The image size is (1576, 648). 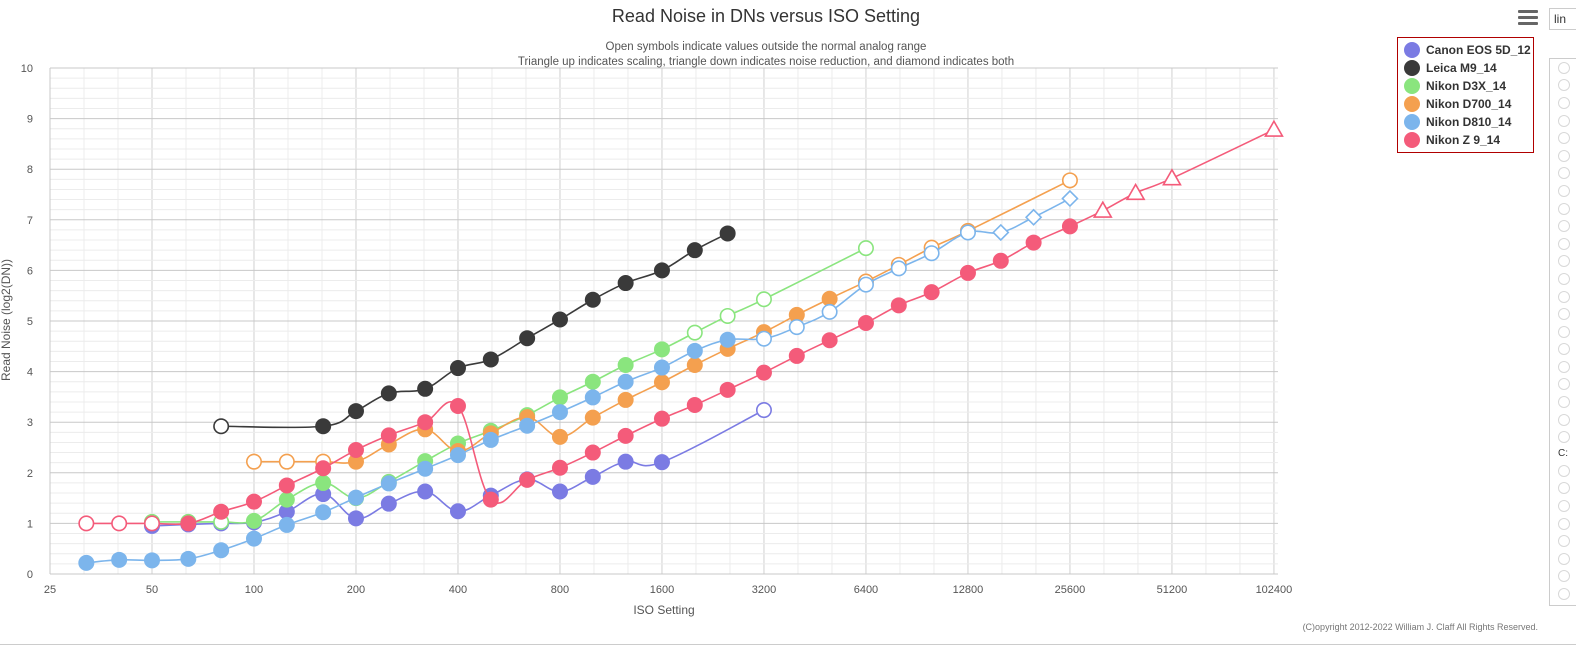 What do you see at coordinates (1465, 104) in the screenshot?
I see `legend-item: Nikon D700_14` at bounding box center [1465, 104].